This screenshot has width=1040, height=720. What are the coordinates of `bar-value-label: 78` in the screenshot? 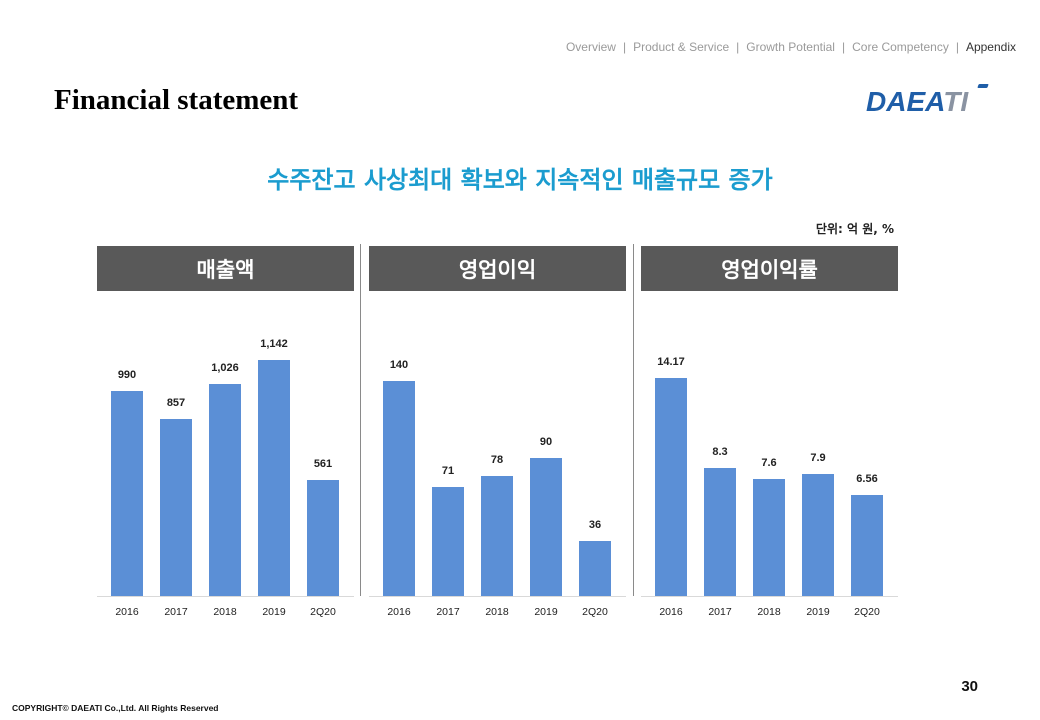 It's located at (497, 460).